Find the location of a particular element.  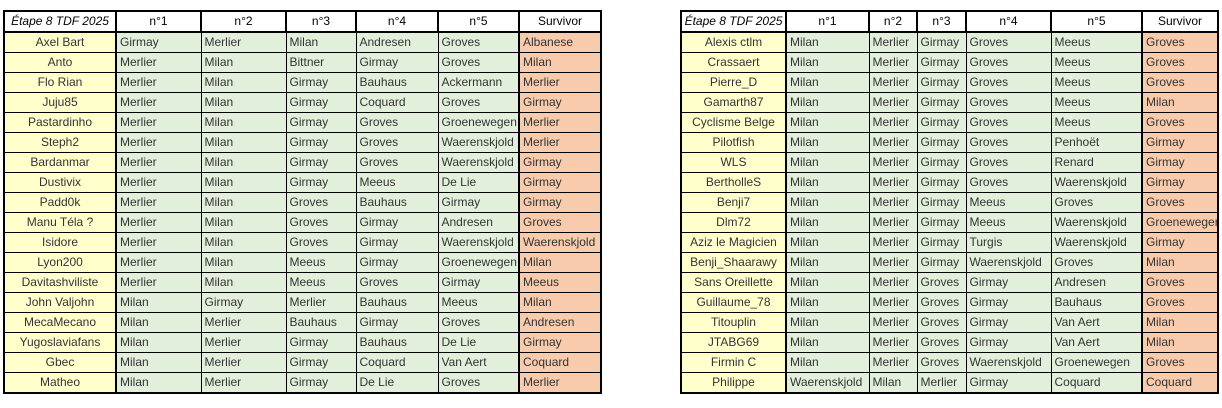

survivor-cell: Albanese is located at coordinates (560, 42).